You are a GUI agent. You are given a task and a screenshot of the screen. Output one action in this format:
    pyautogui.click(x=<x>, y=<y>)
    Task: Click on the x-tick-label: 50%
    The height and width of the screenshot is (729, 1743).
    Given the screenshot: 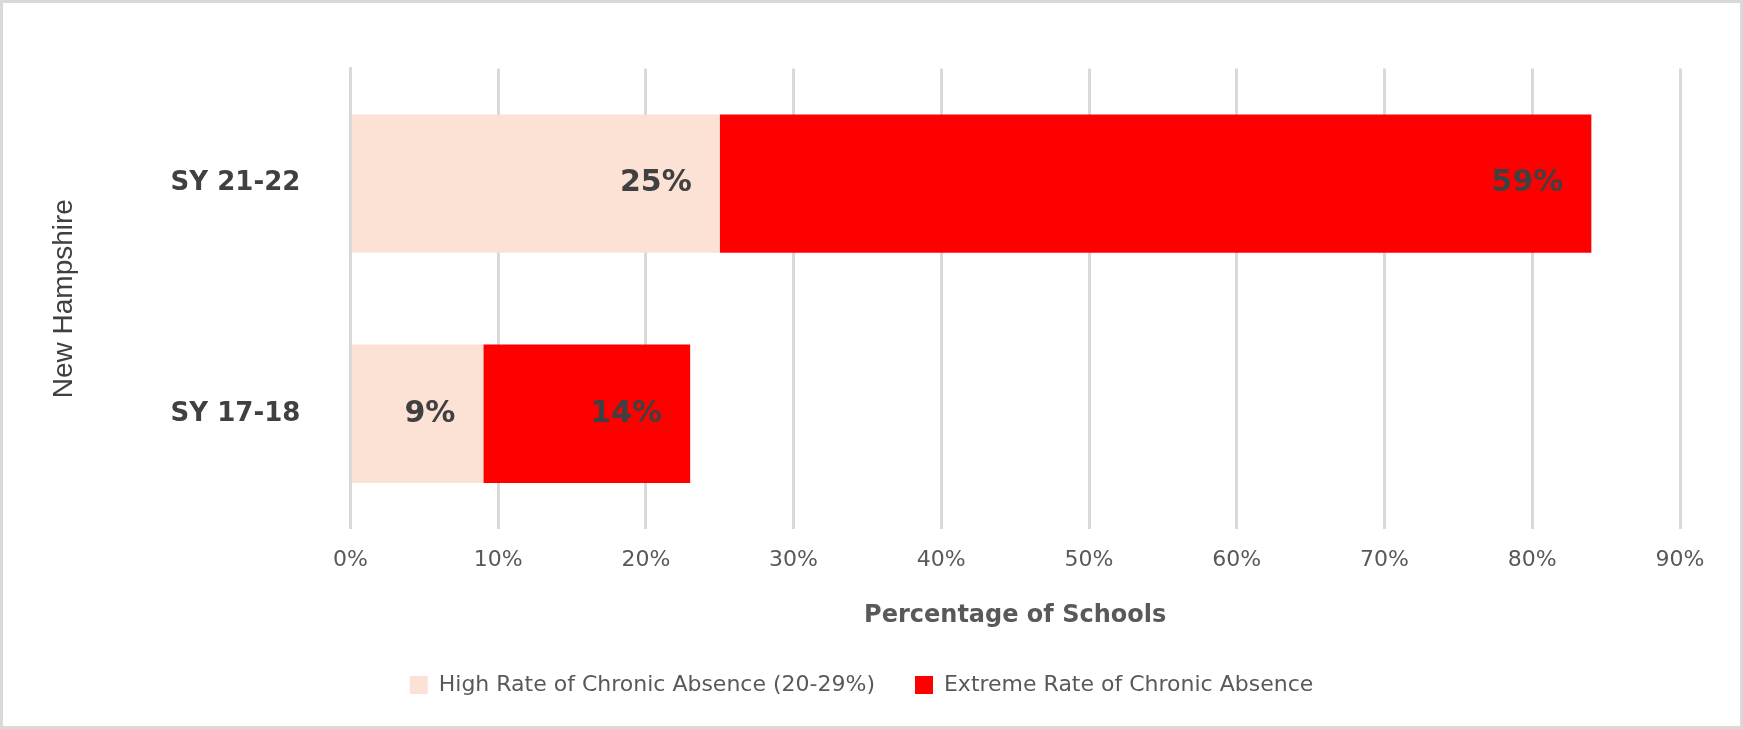 What is the action you would take?
    pyautogui.click(x=1089, y=558)
    